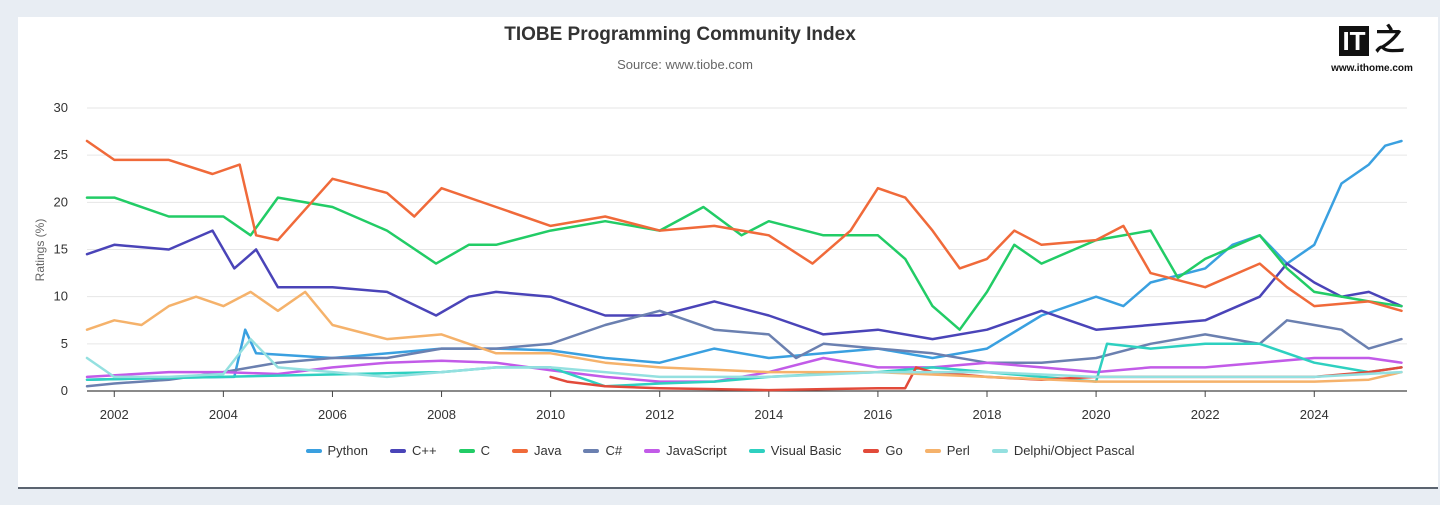 This screenshot has height=505, width=1440. I want to click on y-tick-label: 25, so click(61, 154).